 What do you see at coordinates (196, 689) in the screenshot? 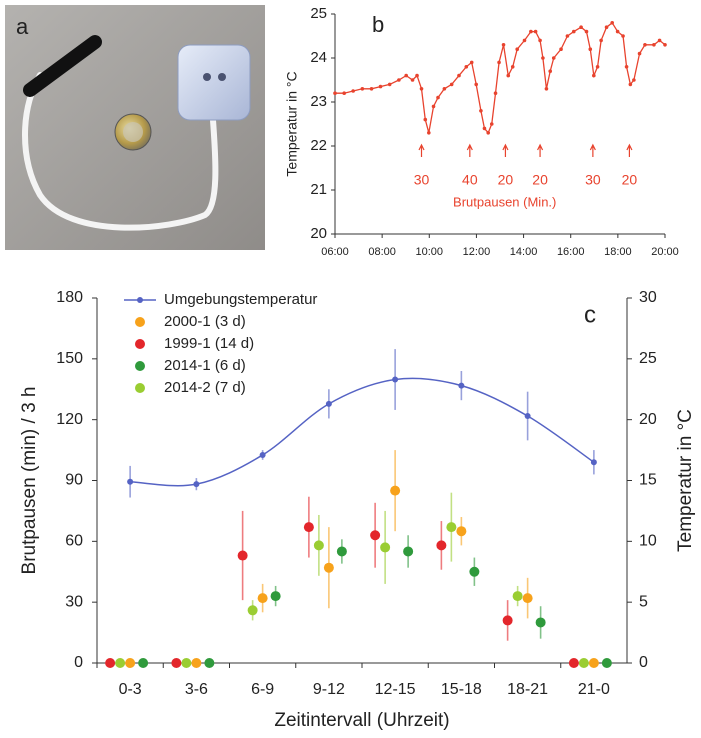
I see `x-tick-label: 3-6` at bounding box center [196, 689].